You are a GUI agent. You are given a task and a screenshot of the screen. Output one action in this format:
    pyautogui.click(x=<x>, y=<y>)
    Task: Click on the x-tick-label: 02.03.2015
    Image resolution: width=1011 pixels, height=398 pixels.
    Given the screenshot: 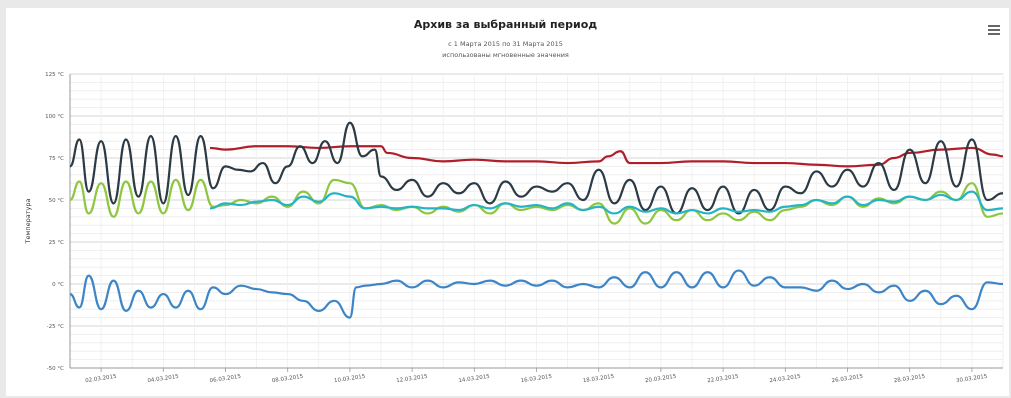 What is the action you would take?
    pyautogui.click(x=101, y=379)
    